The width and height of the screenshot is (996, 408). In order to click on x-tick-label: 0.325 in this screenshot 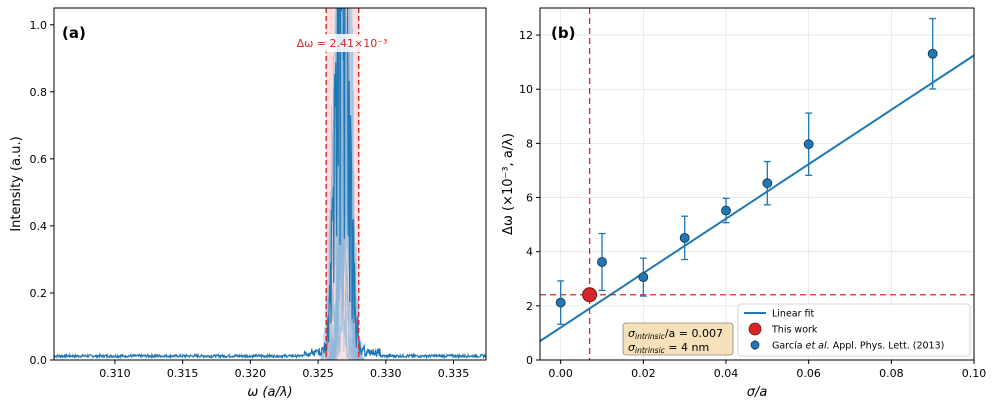, I will do `click(318, 373)`.